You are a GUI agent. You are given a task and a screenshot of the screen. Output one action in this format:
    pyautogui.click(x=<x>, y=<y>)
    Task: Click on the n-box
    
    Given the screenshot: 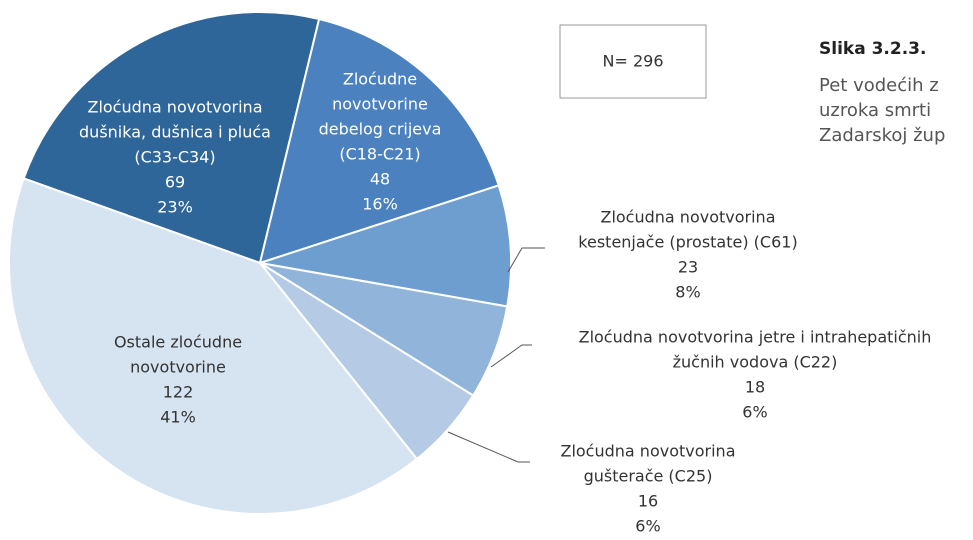 What is the action you would take?
    pyautogui.click(x=633, y=61)
    